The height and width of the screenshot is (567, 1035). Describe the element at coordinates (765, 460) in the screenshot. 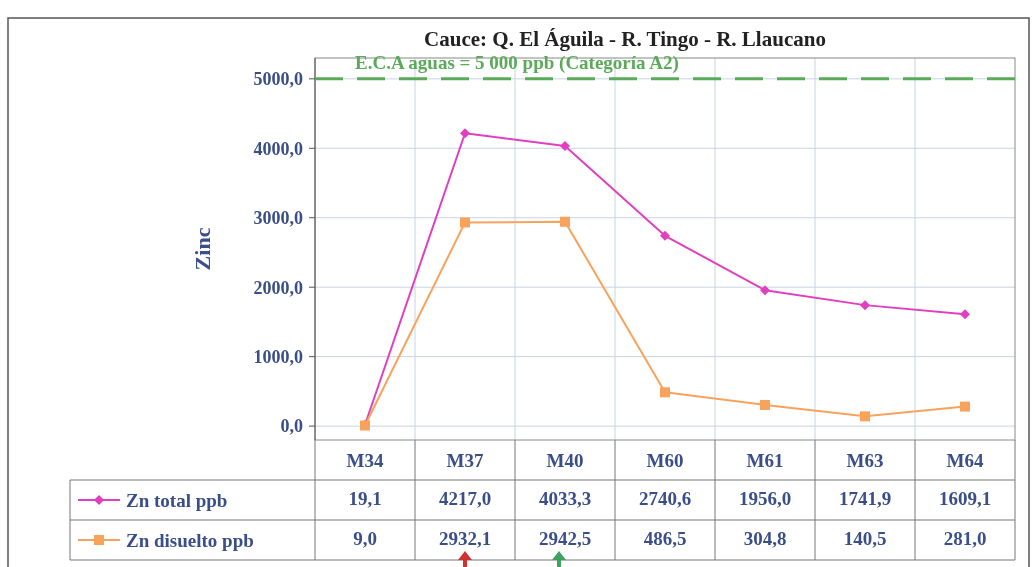

I see `x-tick-label: M61` at that location.